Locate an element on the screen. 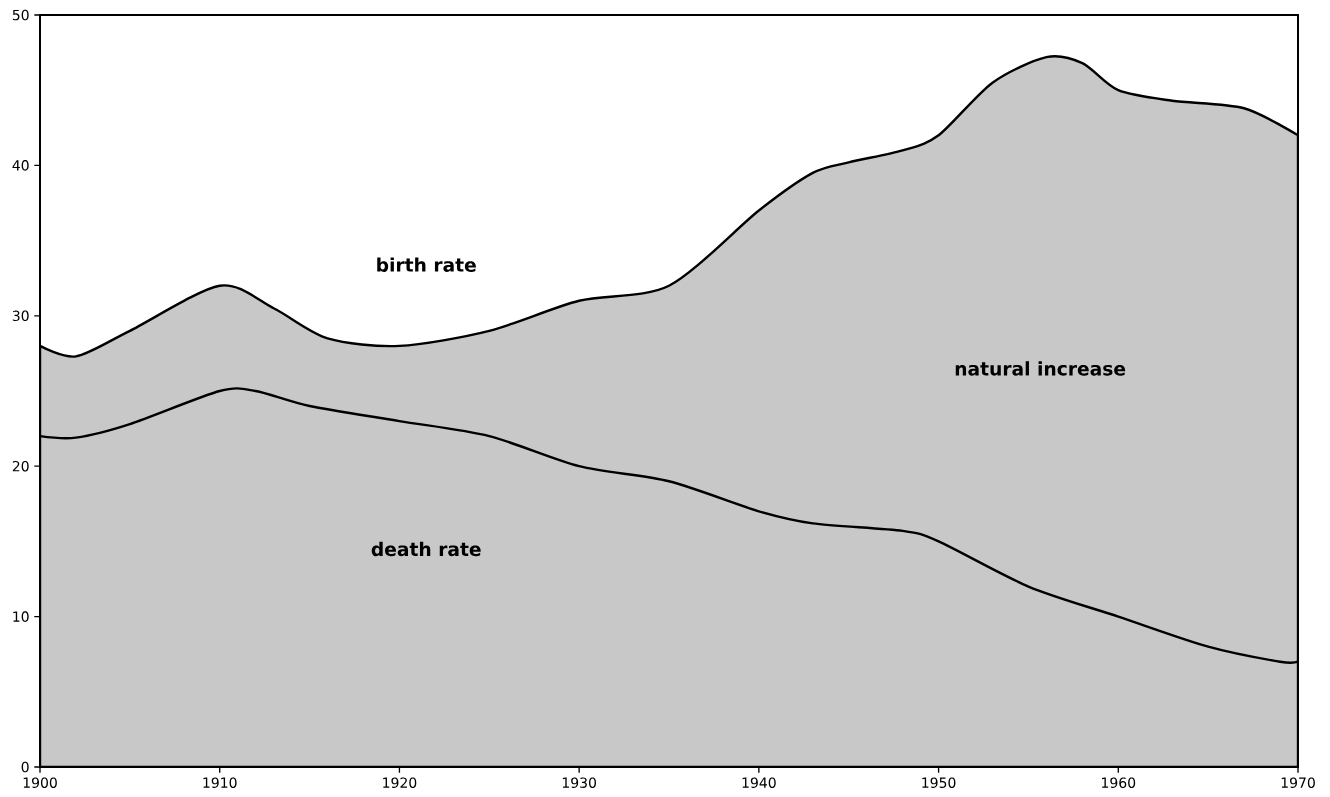 The width and height of the screenshot is (1330, 797). x-tick-label: 1910 is located at coordinates (220, 782).